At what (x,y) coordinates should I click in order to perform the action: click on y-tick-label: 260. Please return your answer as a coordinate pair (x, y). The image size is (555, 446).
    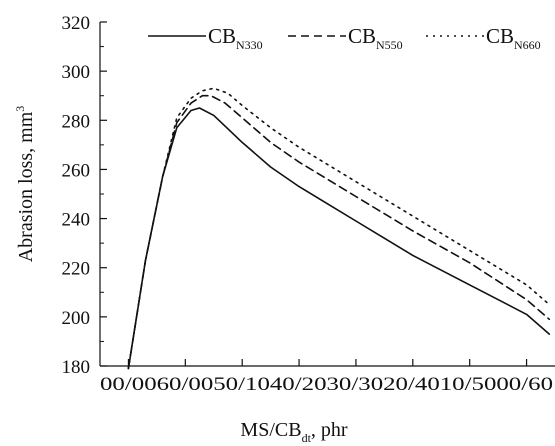
    Looking at the image, I should click on (76, 170).